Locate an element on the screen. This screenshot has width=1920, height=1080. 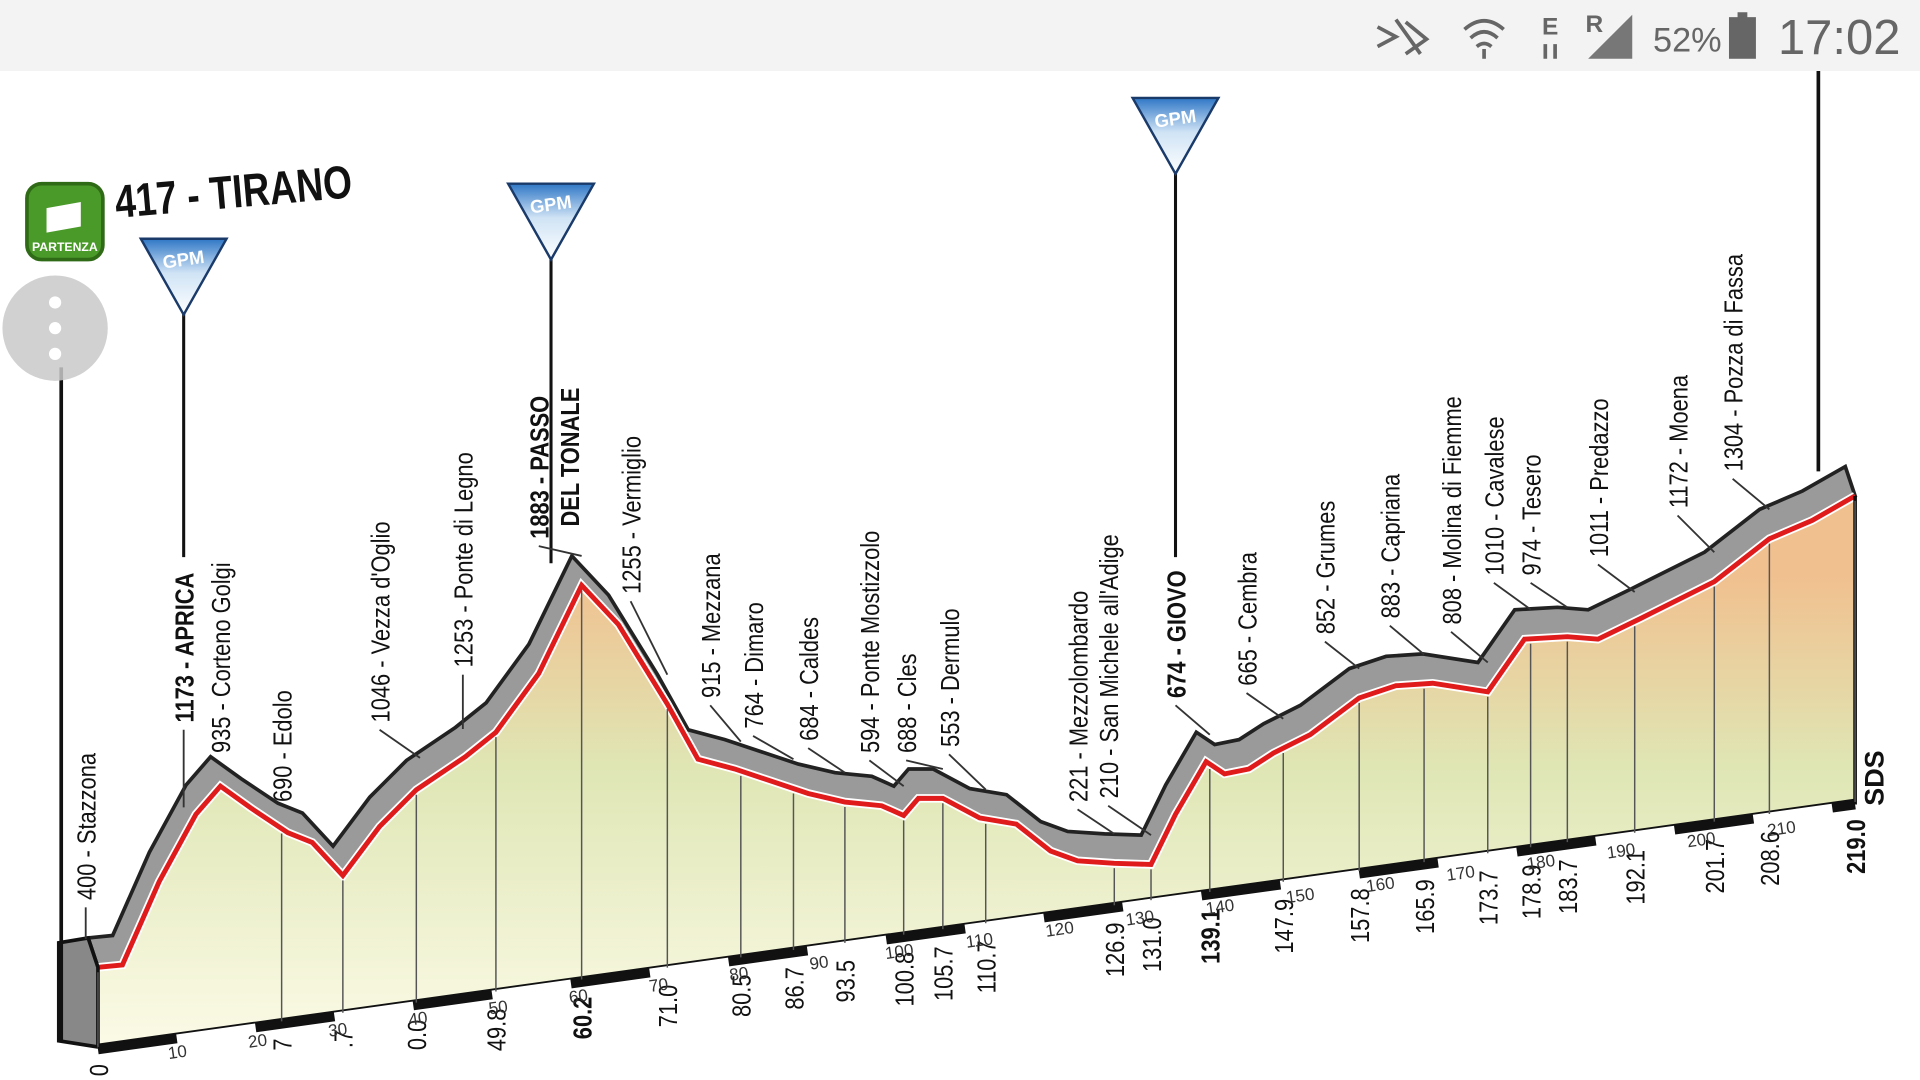
waypoint-label: 1011 - Predazzo is located at coordinates (1599, 477).